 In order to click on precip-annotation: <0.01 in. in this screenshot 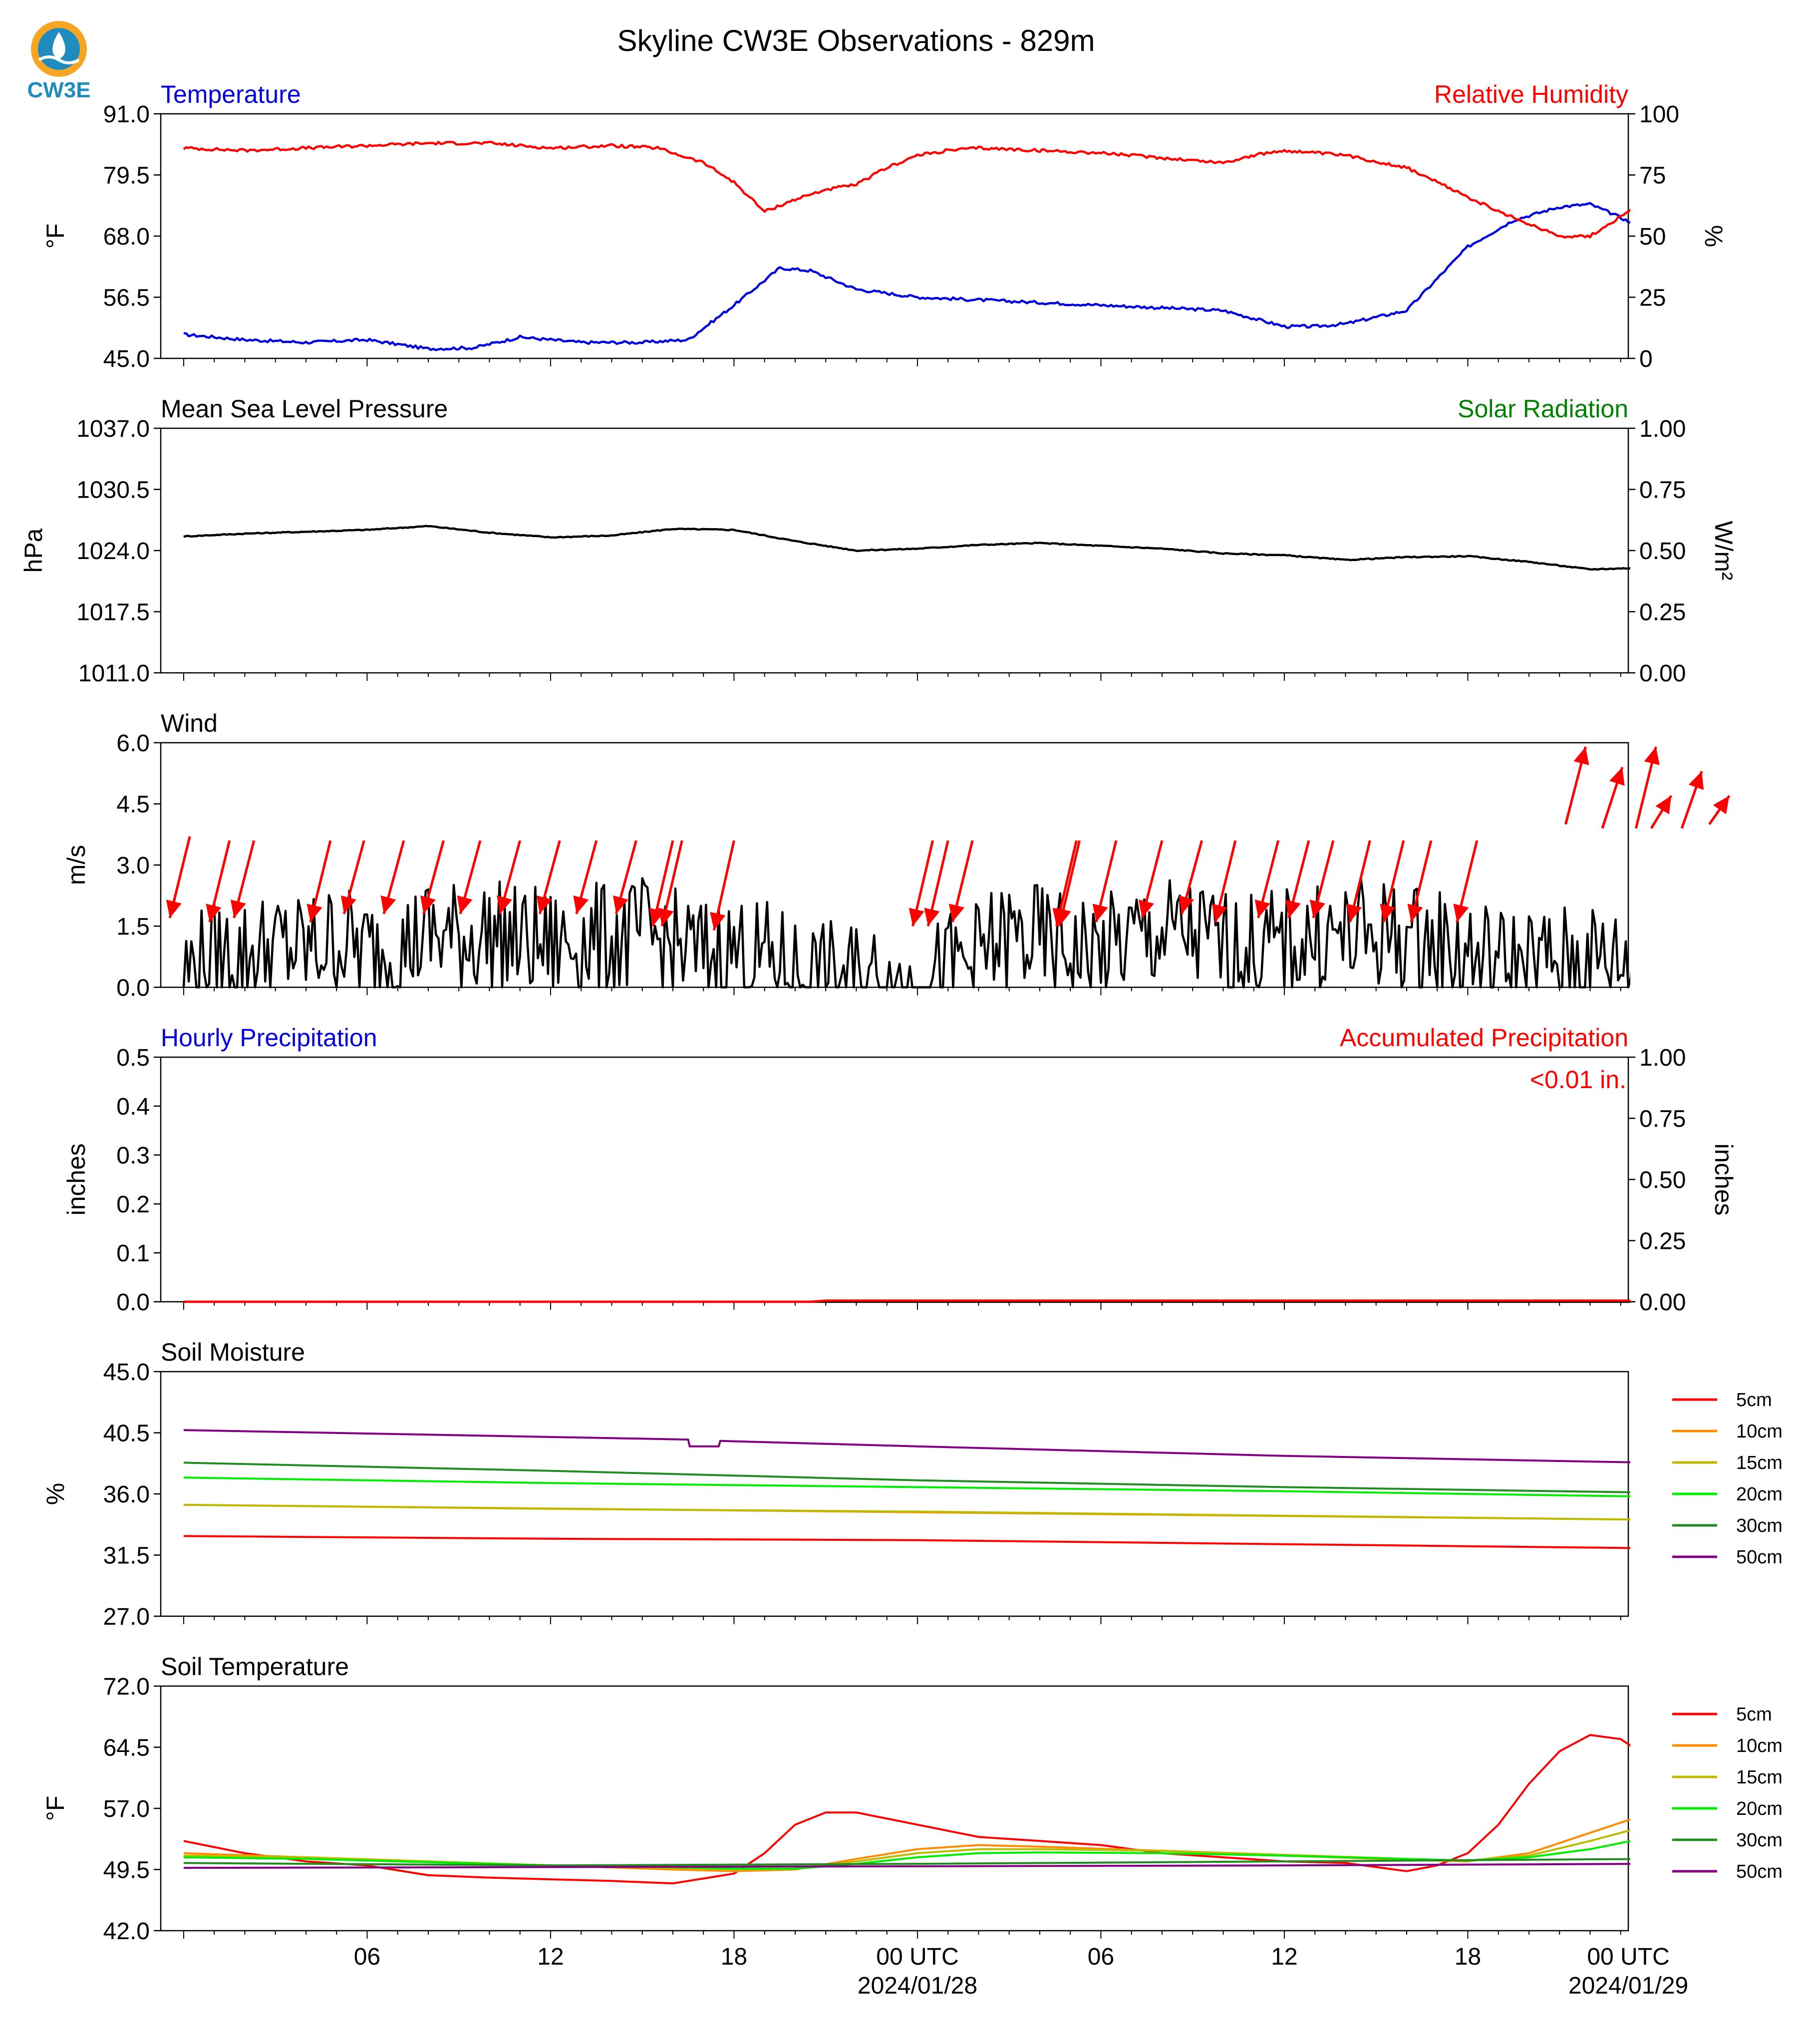, I will do `click(1578, 1080)`.